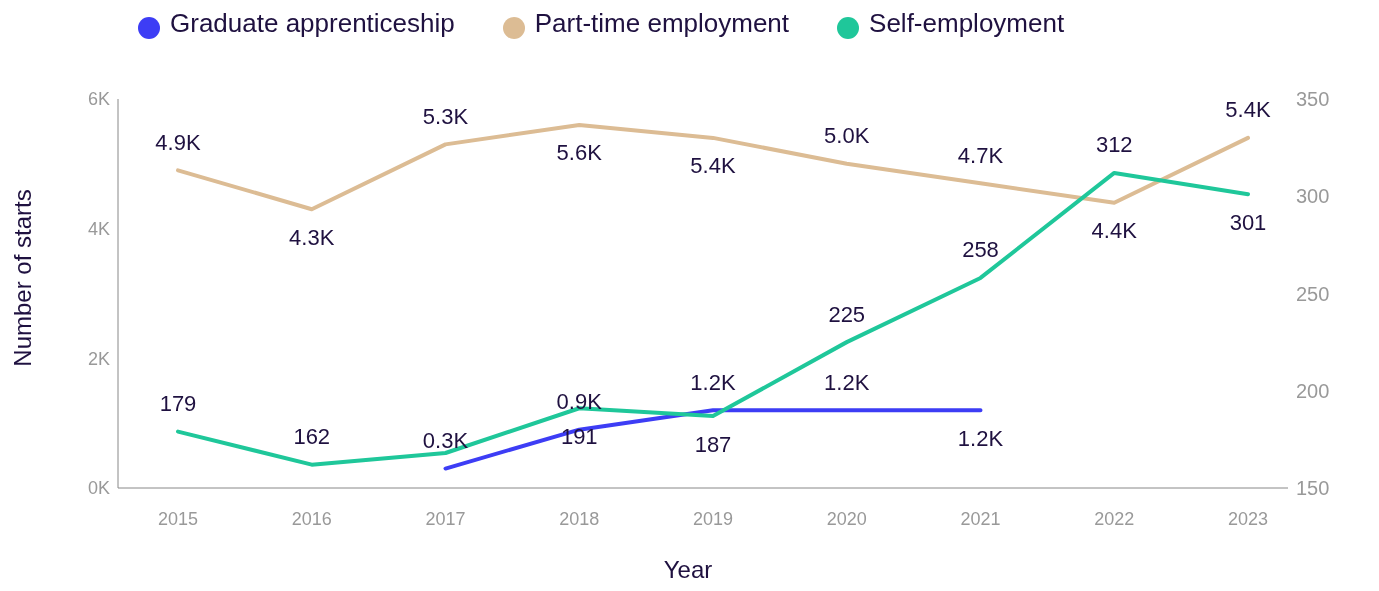 The height and width of the screenshot is (591, 1379). What do you see at coordinates (967, 23) in the screenshot?
I see `legend-label: Self-employment` at bounding box center [967, 23].